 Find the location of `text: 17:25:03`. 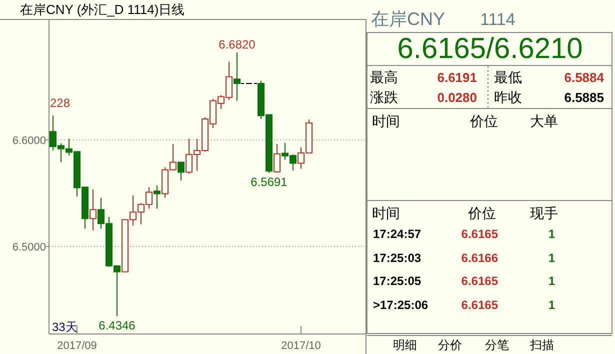

text: 17:25:03 is located at coordinates (397, 258).